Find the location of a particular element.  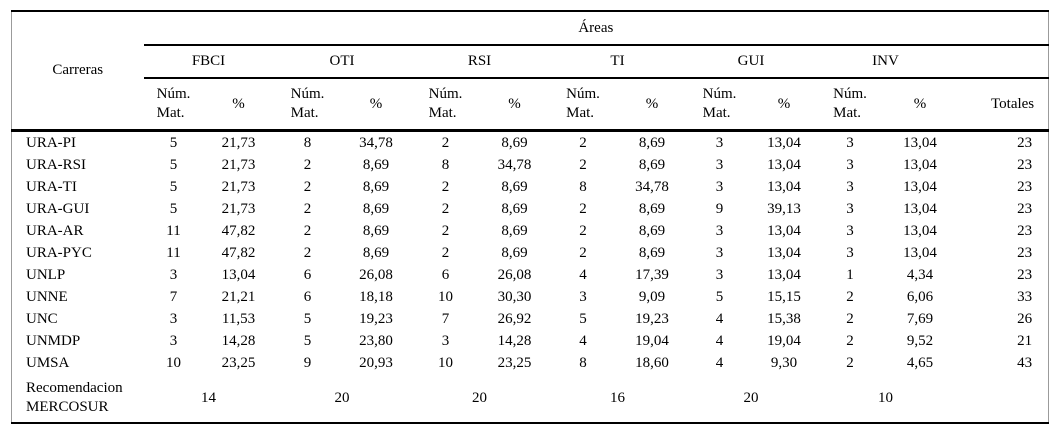

rsi-pct-cell: 26,92 is located at coordinates (514, 318).